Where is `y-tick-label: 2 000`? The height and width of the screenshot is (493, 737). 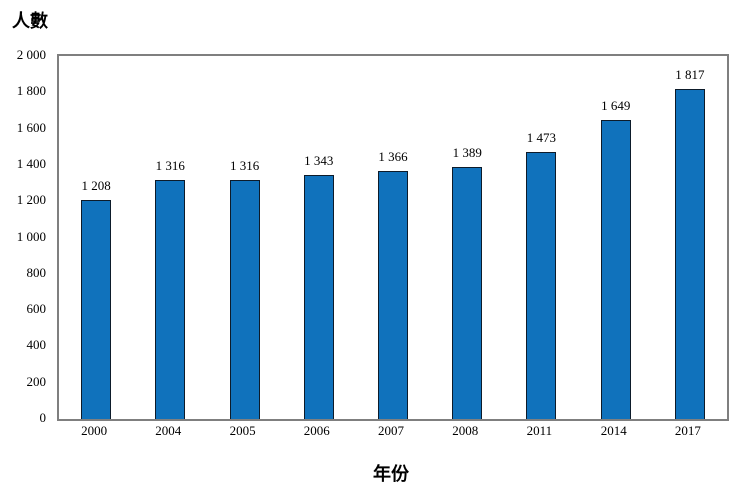 y-tick-label: 2 000 is located at coordinates (31, 54).